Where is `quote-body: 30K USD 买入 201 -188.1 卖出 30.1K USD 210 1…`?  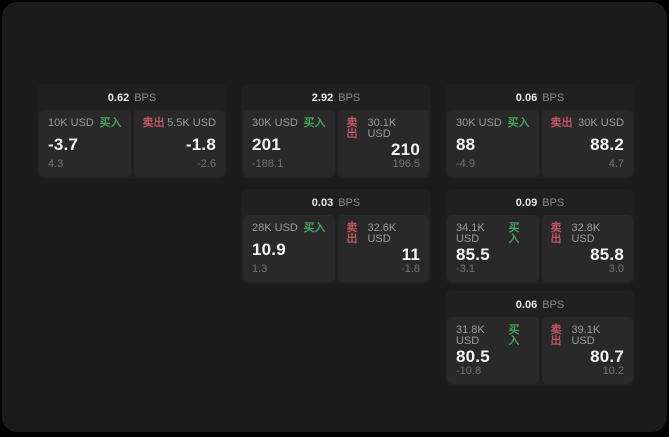 quote-body: 30K USD 买入 201 -188.1 卖出 30.1K USD 210 1… is located at coordinates (336, 143).